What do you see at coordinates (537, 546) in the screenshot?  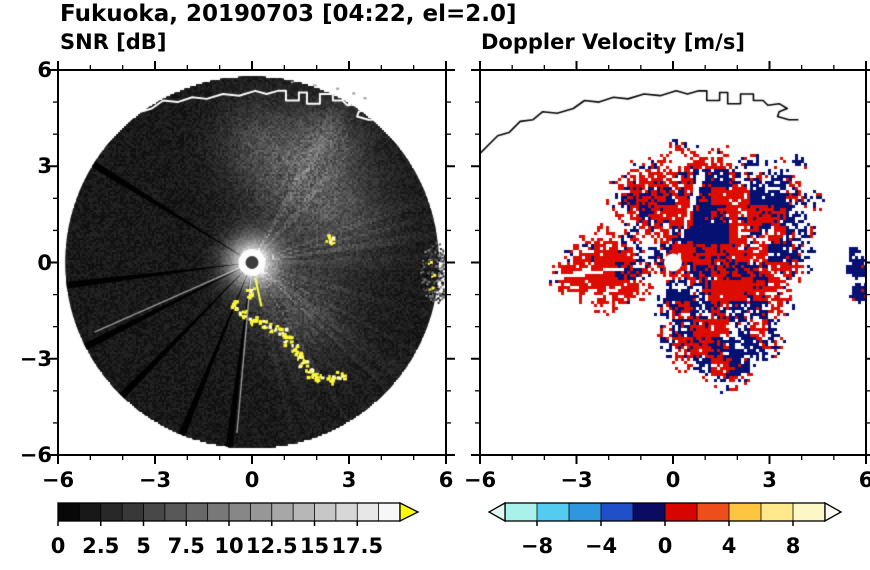 I see `vel-colorbar-tick-label: −8` at bounding box center [537, 546].